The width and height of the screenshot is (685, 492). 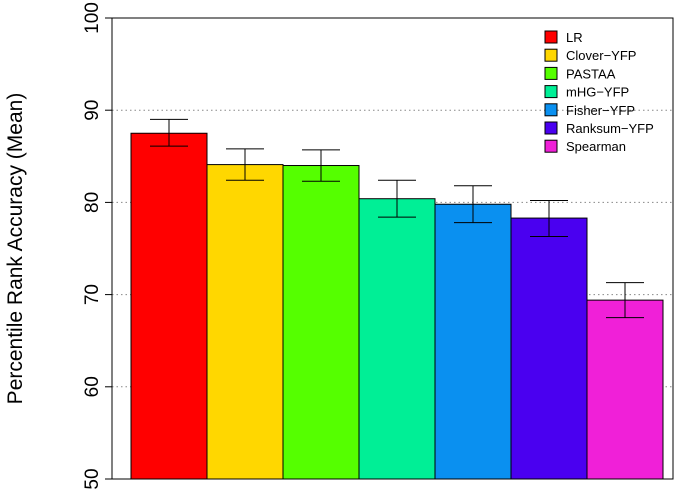 I want to click on legend-label-5: Ranksum−YFP, so click(x=610, y=128).